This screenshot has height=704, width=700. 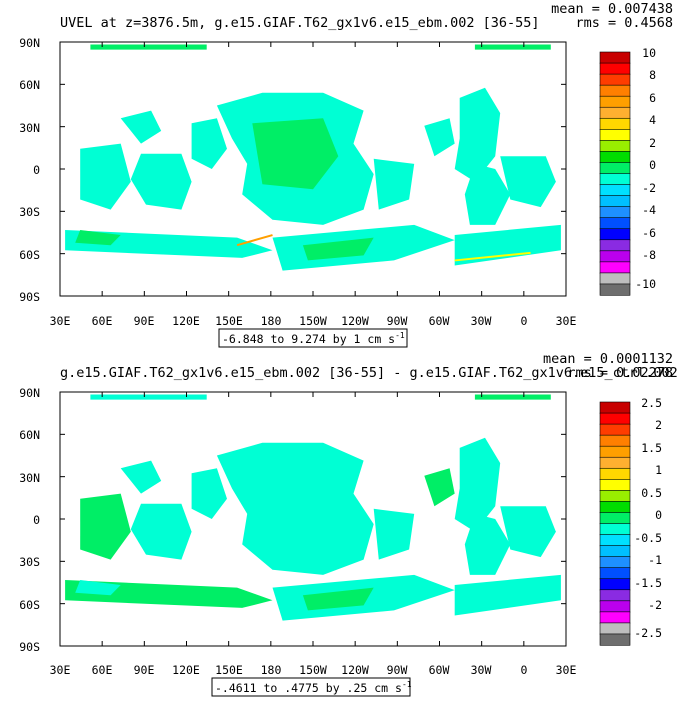 I want to click on lon-label: 150E, so click(x=229, y=670).